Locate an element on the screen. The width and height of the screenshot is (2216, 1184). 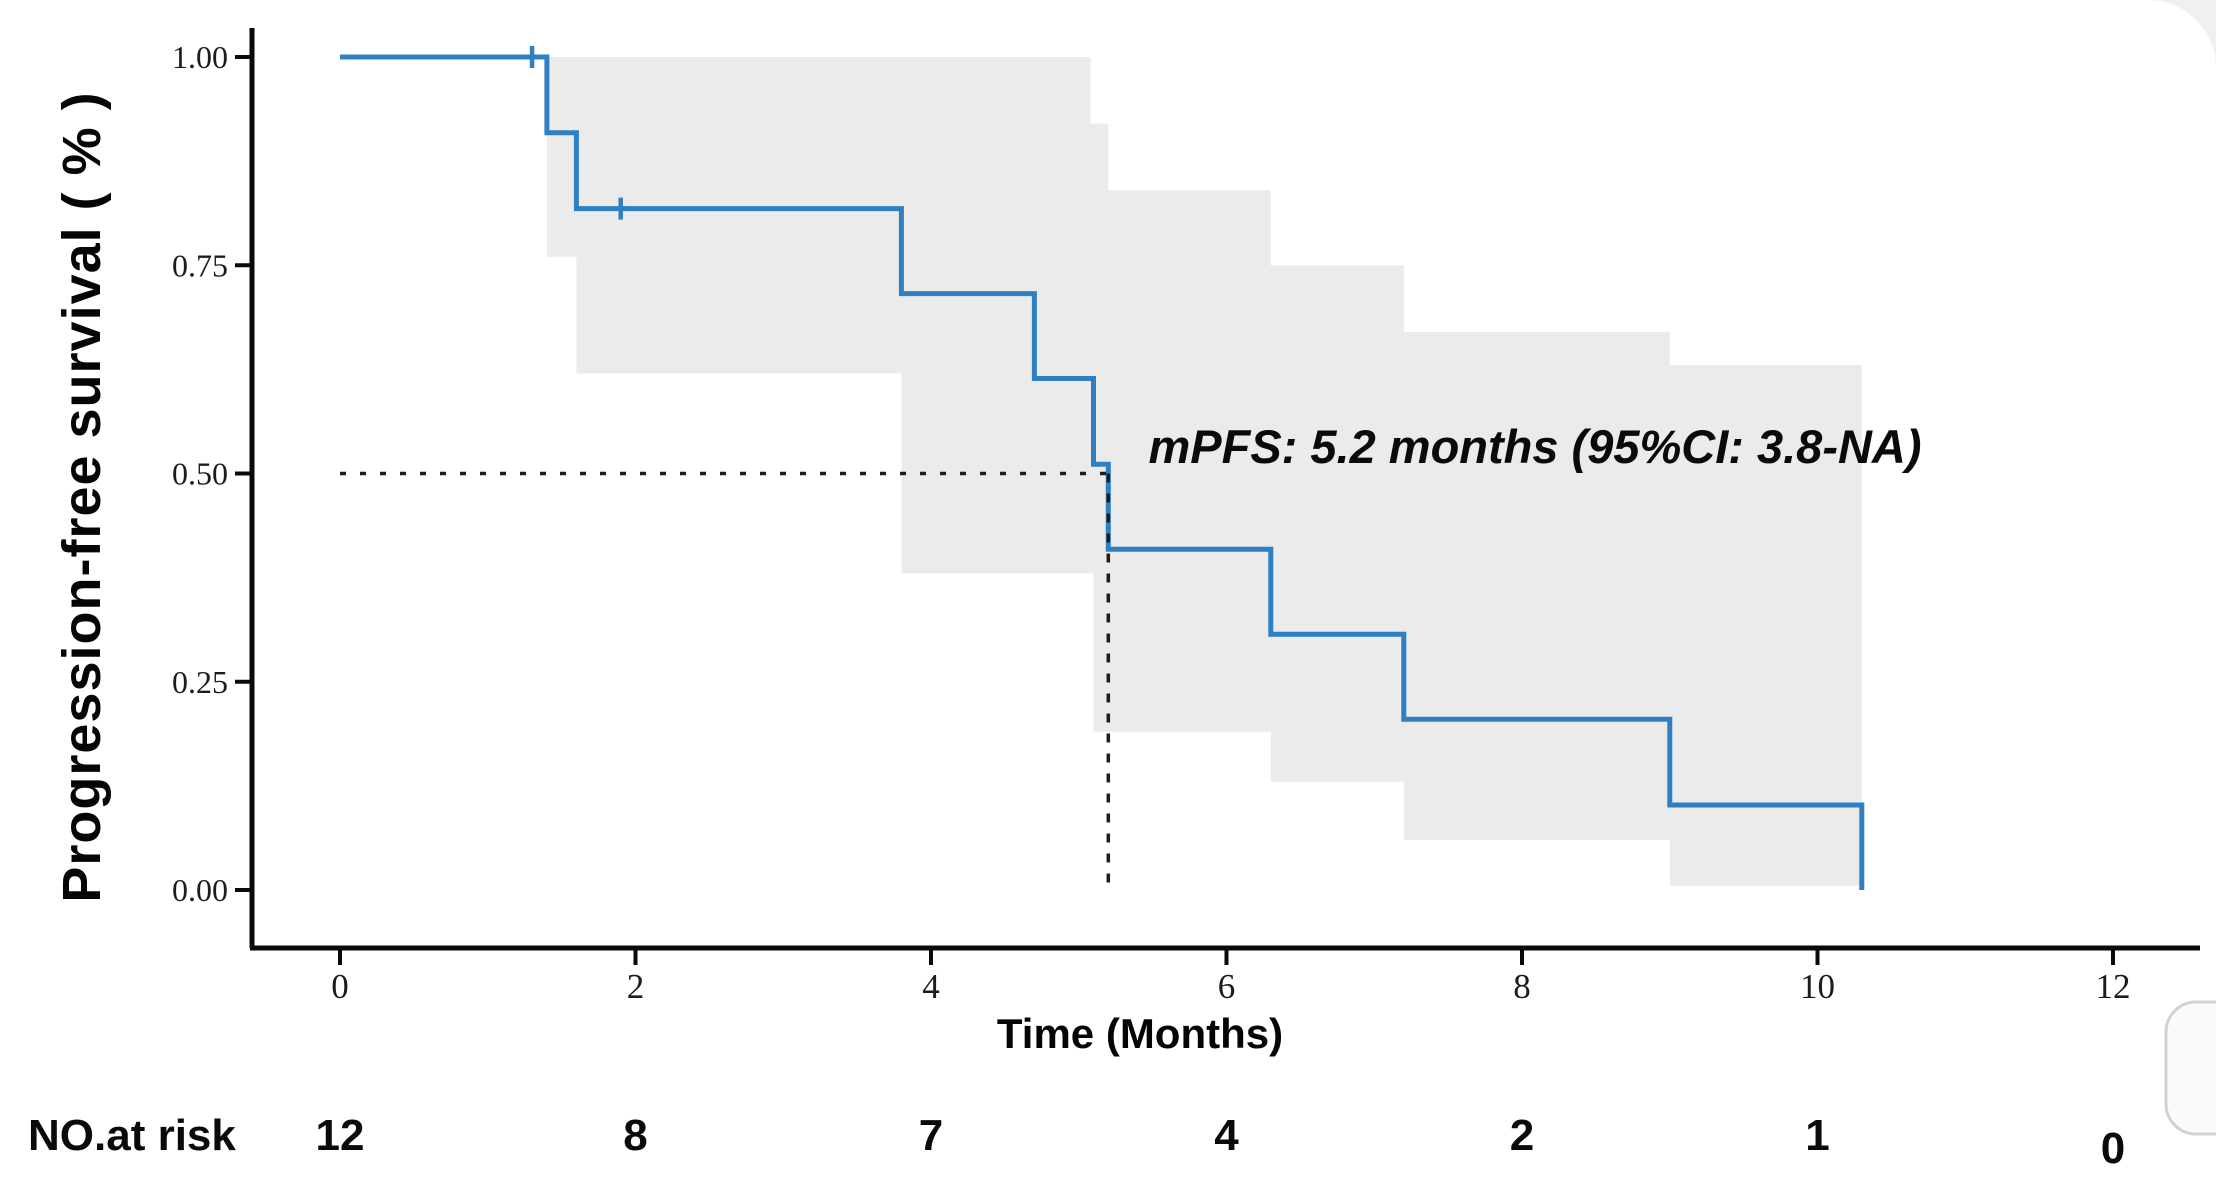
risk-count-month-12: 0 is located at coordinates (2113, 1148).